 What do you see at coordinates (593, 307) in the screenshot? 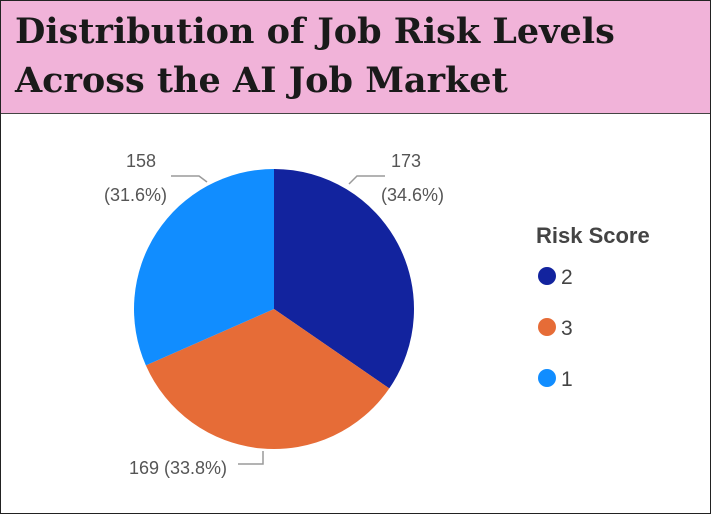
I see `legend: Risk Score 2 3 1` at bounding box center [593, 307].